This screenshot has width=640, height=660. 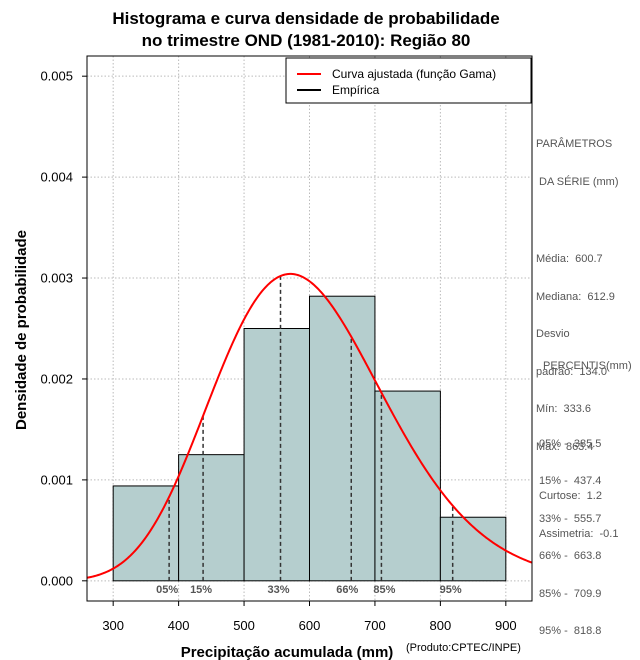 What do you see at coordinates (570, 481) in the screenshot?
I see `percentile-15: 15% - 437.4` at bounding box center [570, 481].